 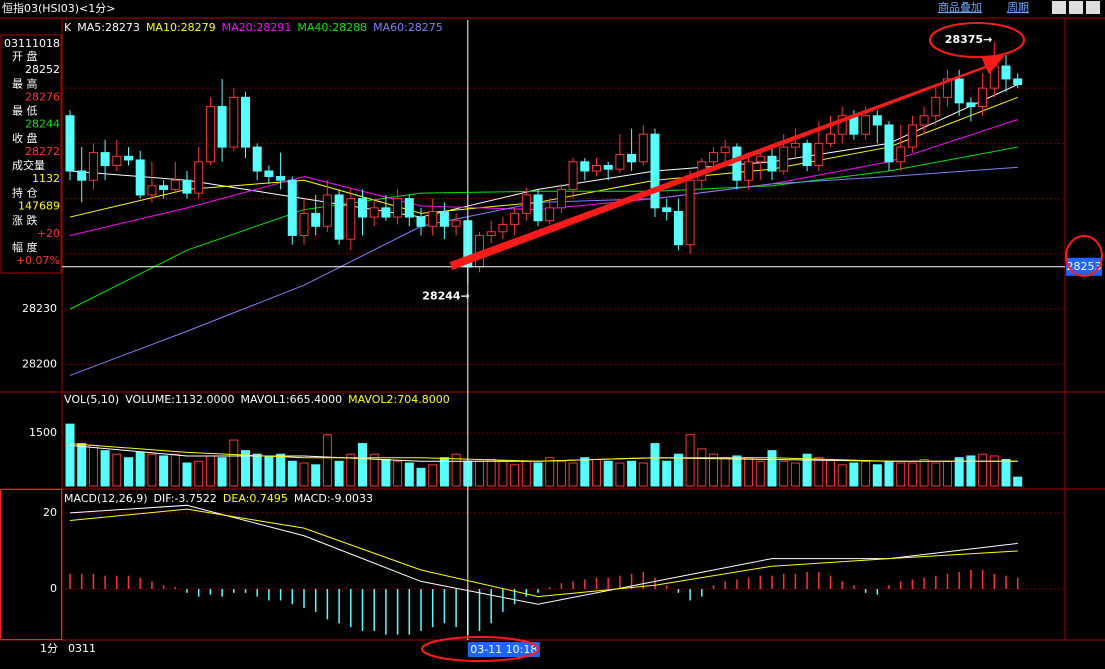 What do you see at coordinates (1084, 266) in the screenshot?
I see `cursor-price: 28253` at bounding box center [1084, 266].